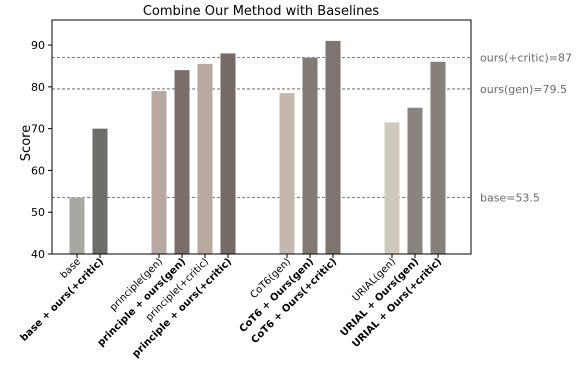 This screenshot has width=578, height=369. I want to click on reference-label: ours(gen)=79.5, so click(523, 89).